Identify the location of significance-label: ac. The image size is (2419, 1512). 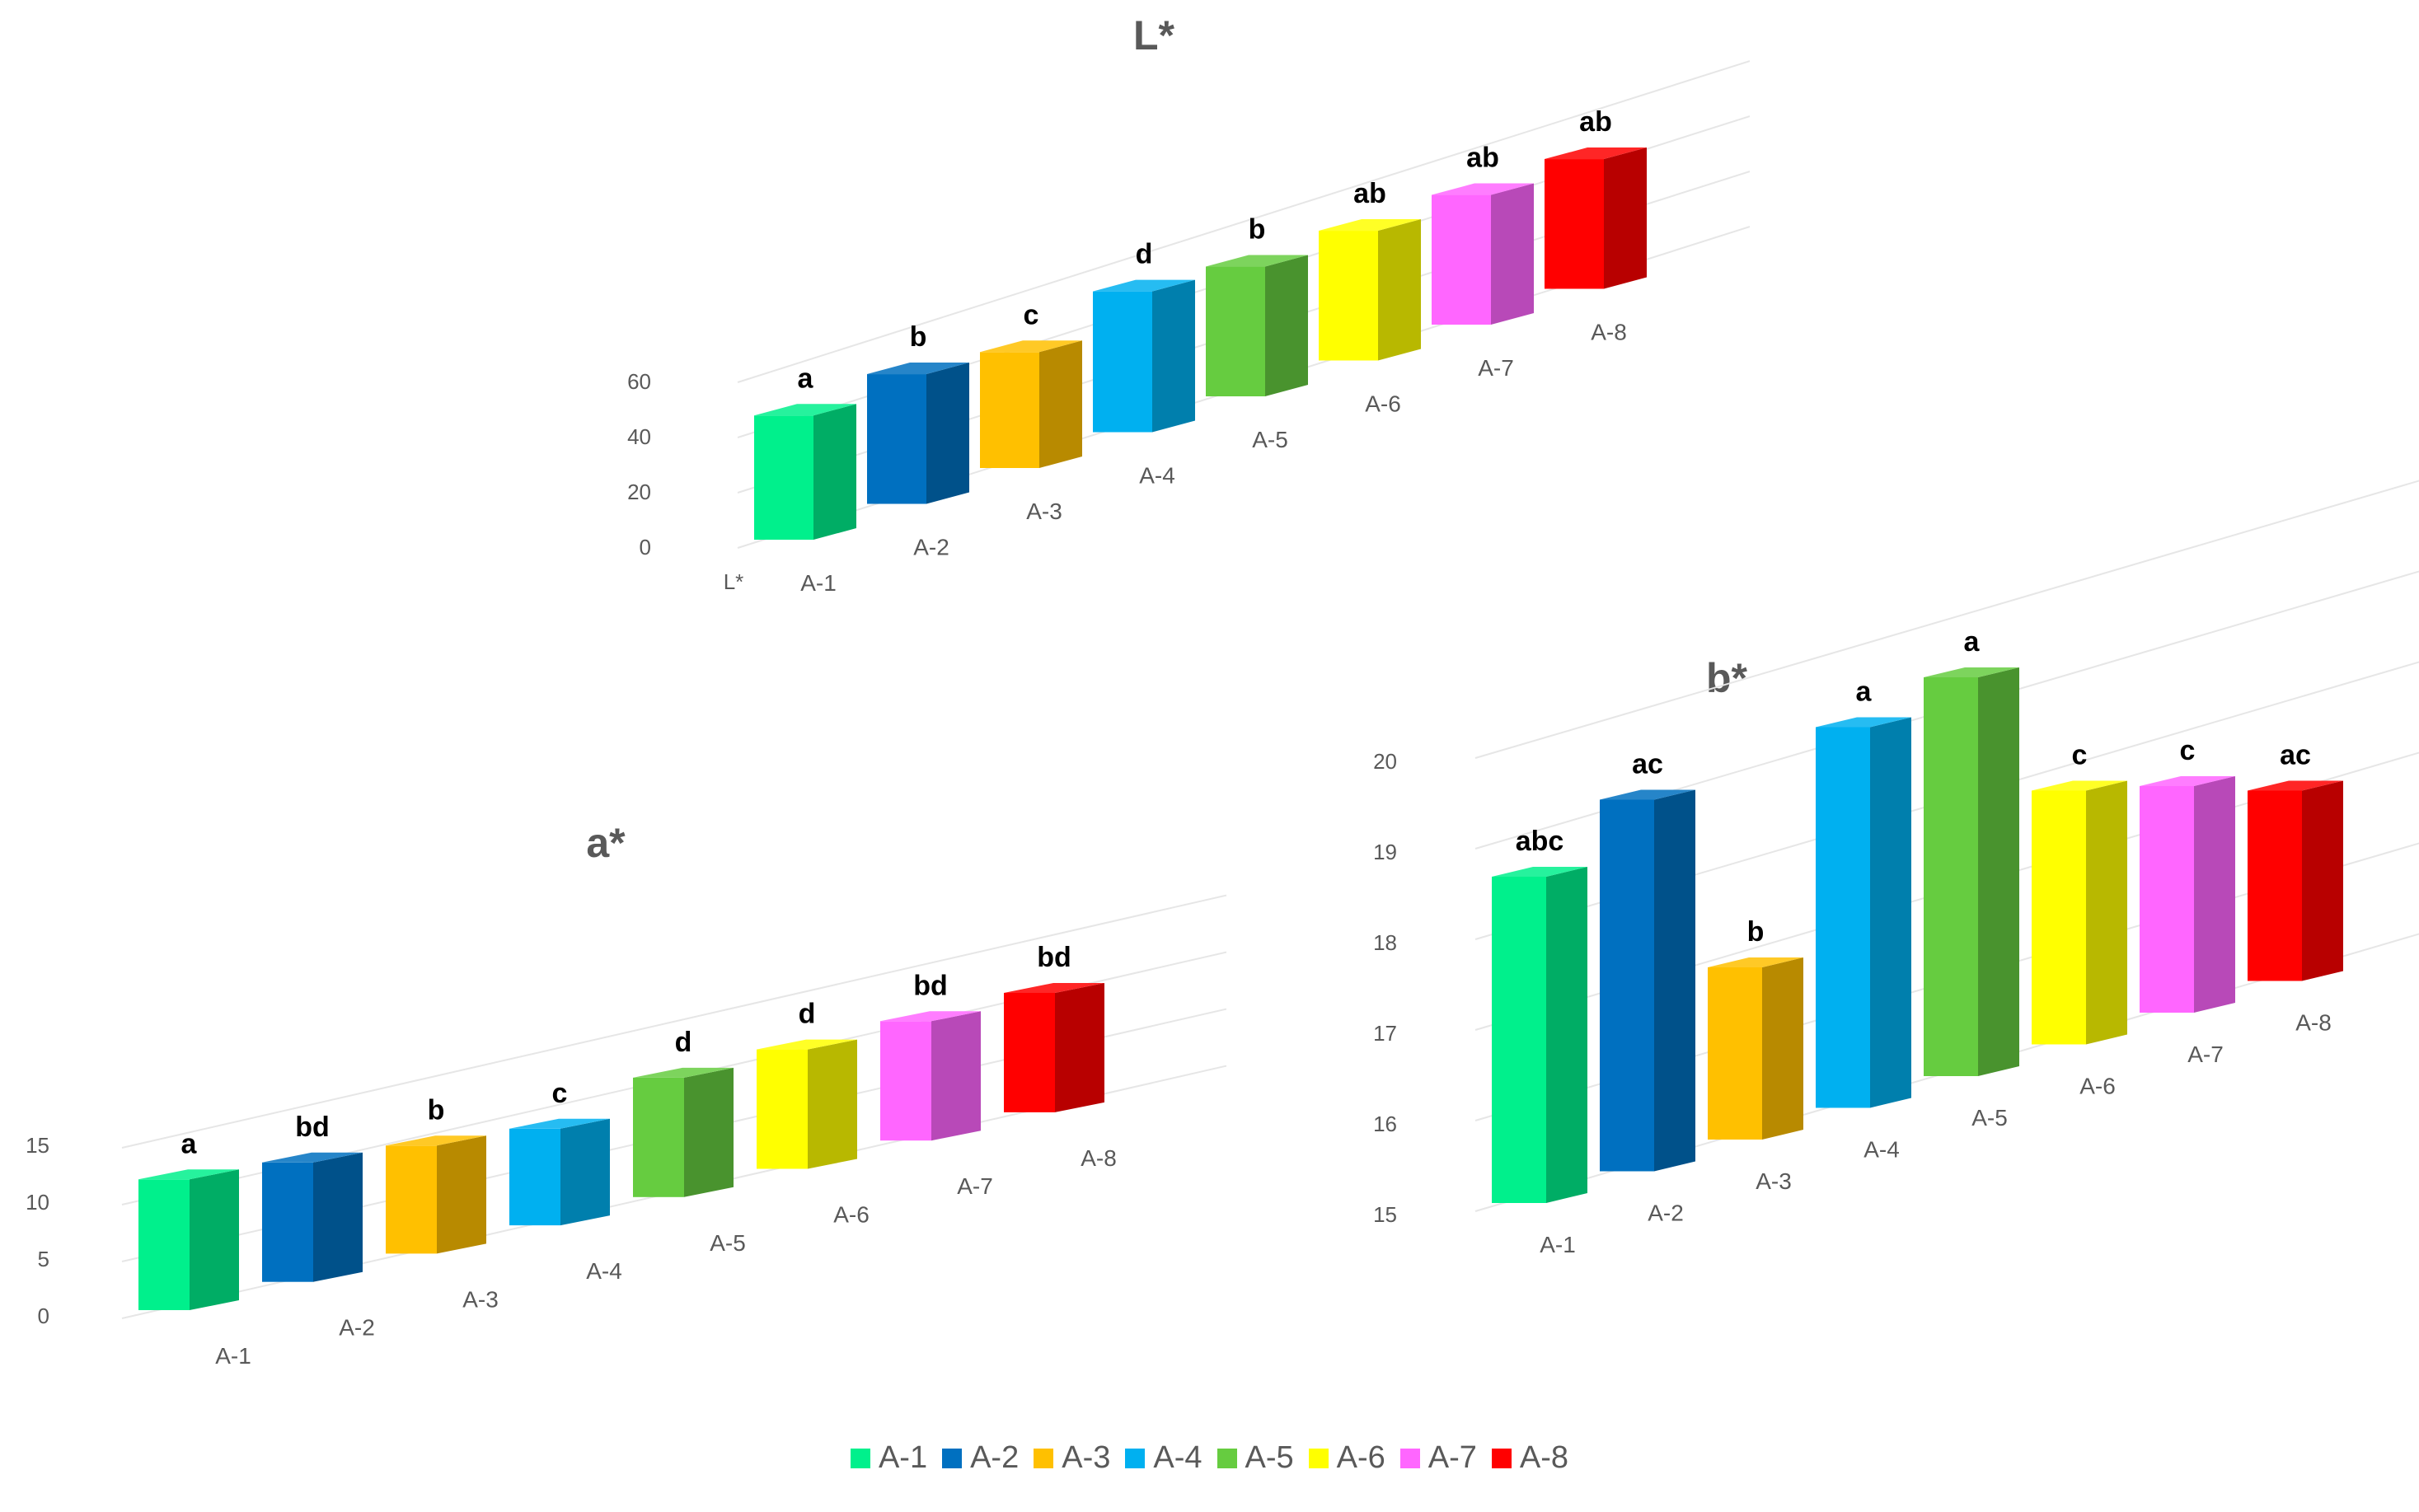
(2295, 755).